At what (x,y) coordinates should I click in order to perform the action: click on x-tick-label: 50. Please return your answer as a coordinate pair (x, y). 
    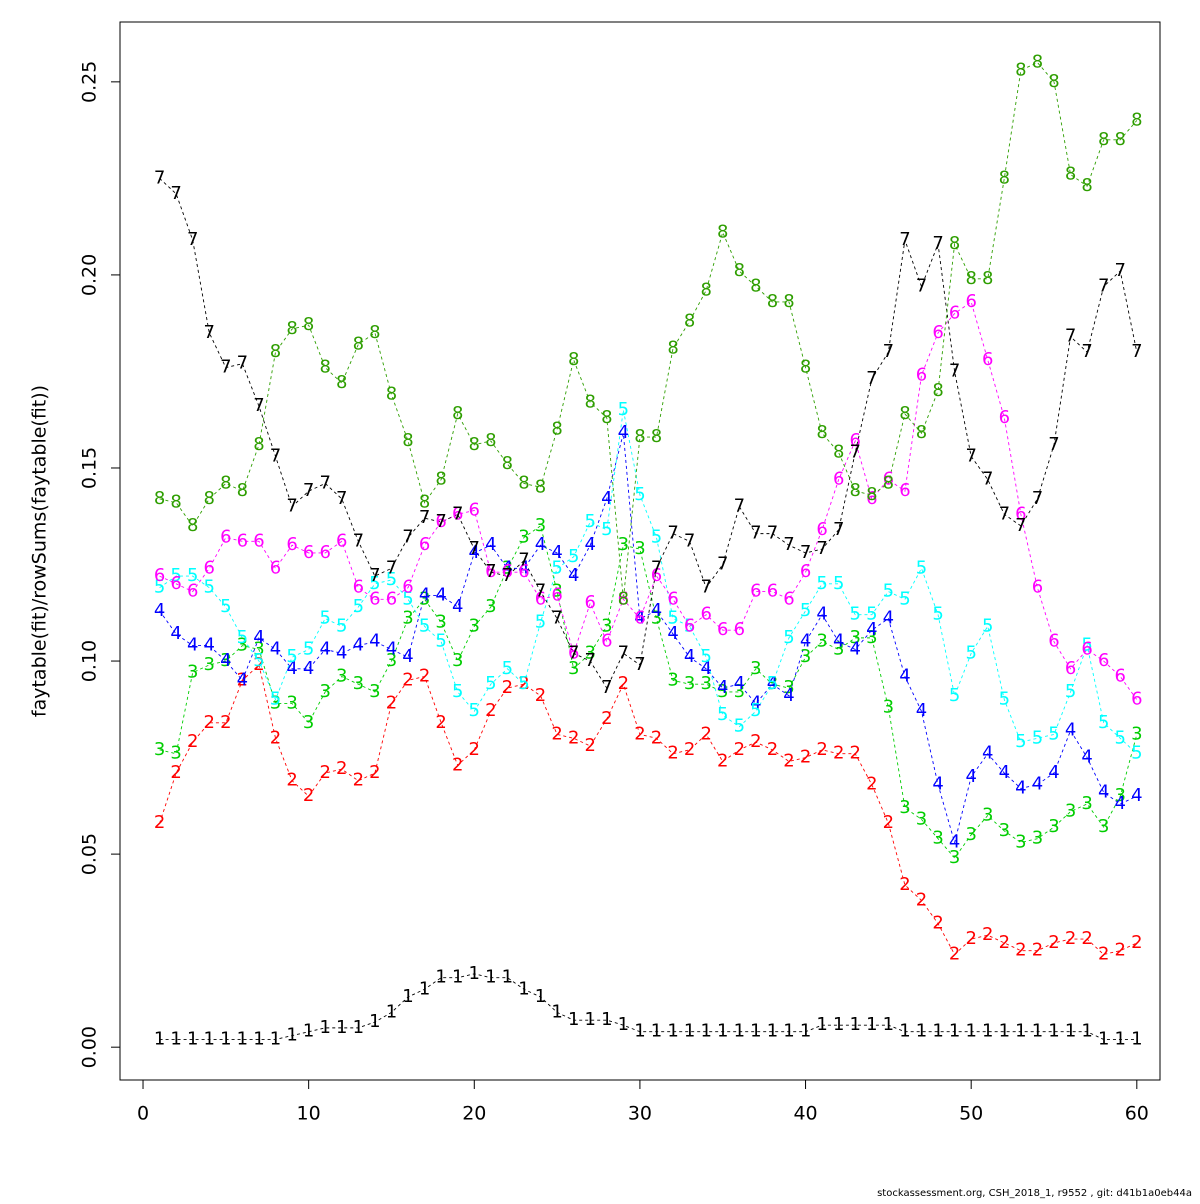
    Looking at the image, I should click on (971, 1114).